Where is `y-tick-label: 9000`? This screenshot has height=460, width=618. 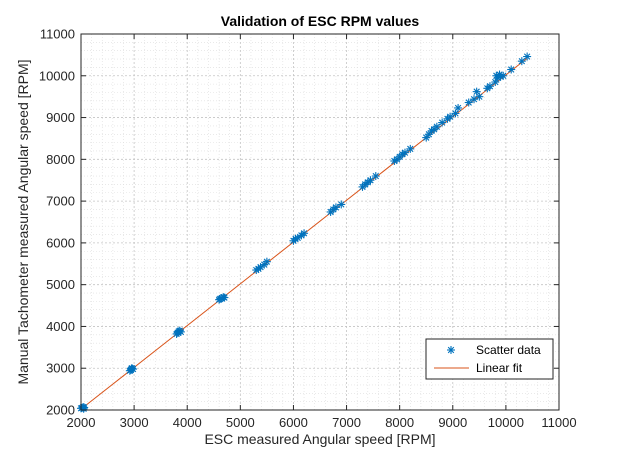 y-tick-label: 9000 is located at coordinates (60, 117).